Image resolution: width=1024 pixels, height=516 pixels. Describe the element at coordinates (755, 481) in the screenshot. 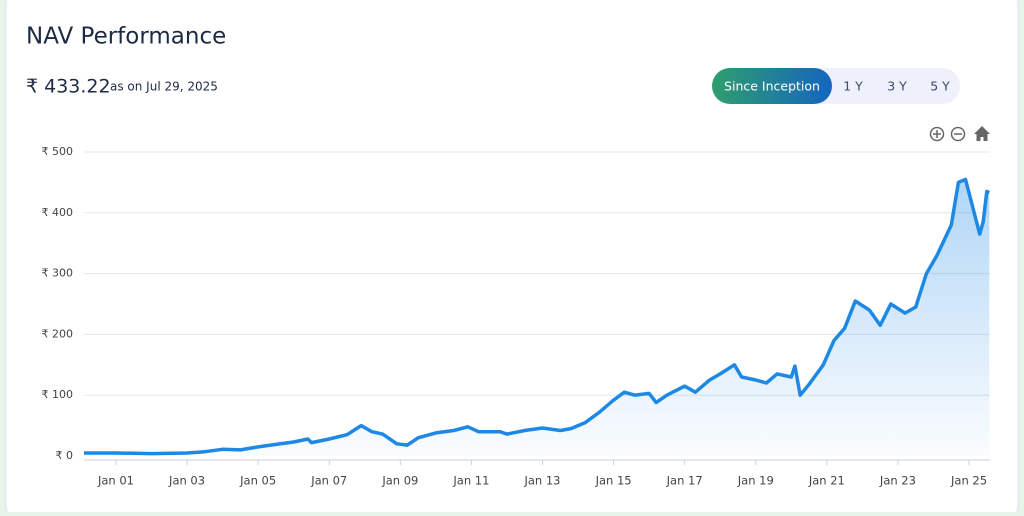

I see `x-tick-label: Jan 19` at that location.